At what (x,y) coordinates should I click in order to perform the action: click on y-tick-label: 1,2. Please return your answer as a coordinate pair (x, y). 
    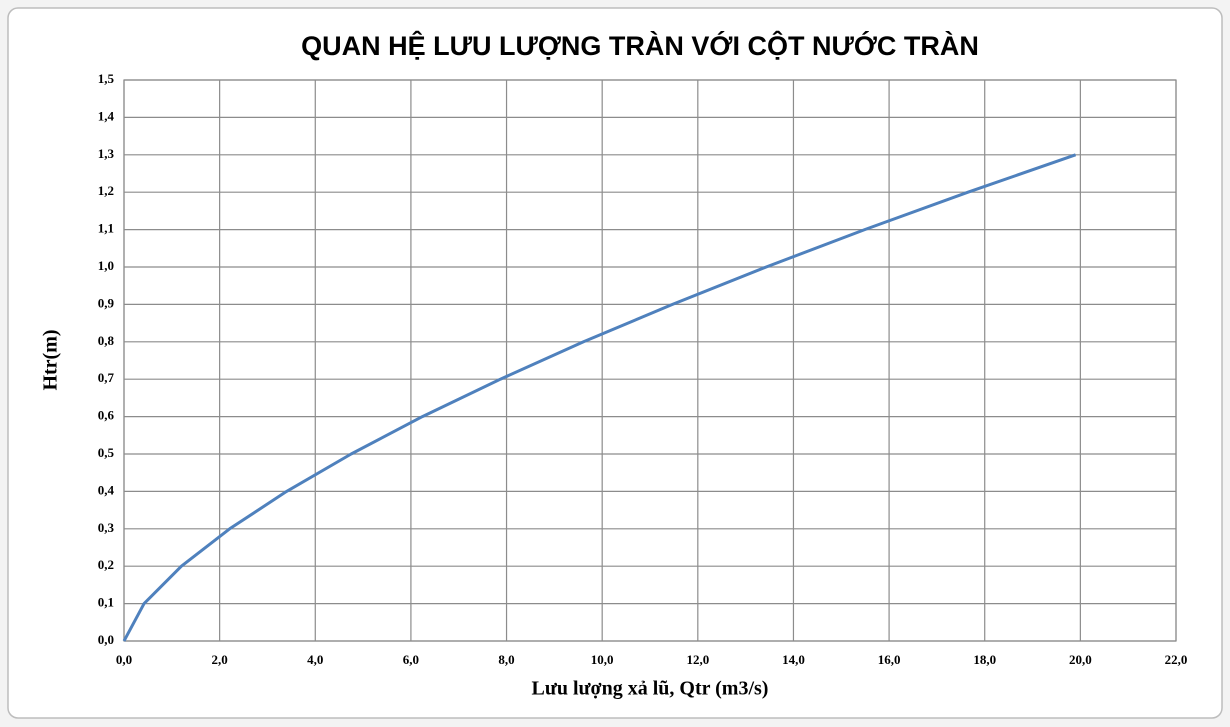
    Looking at the image, I should click on (106, 190).